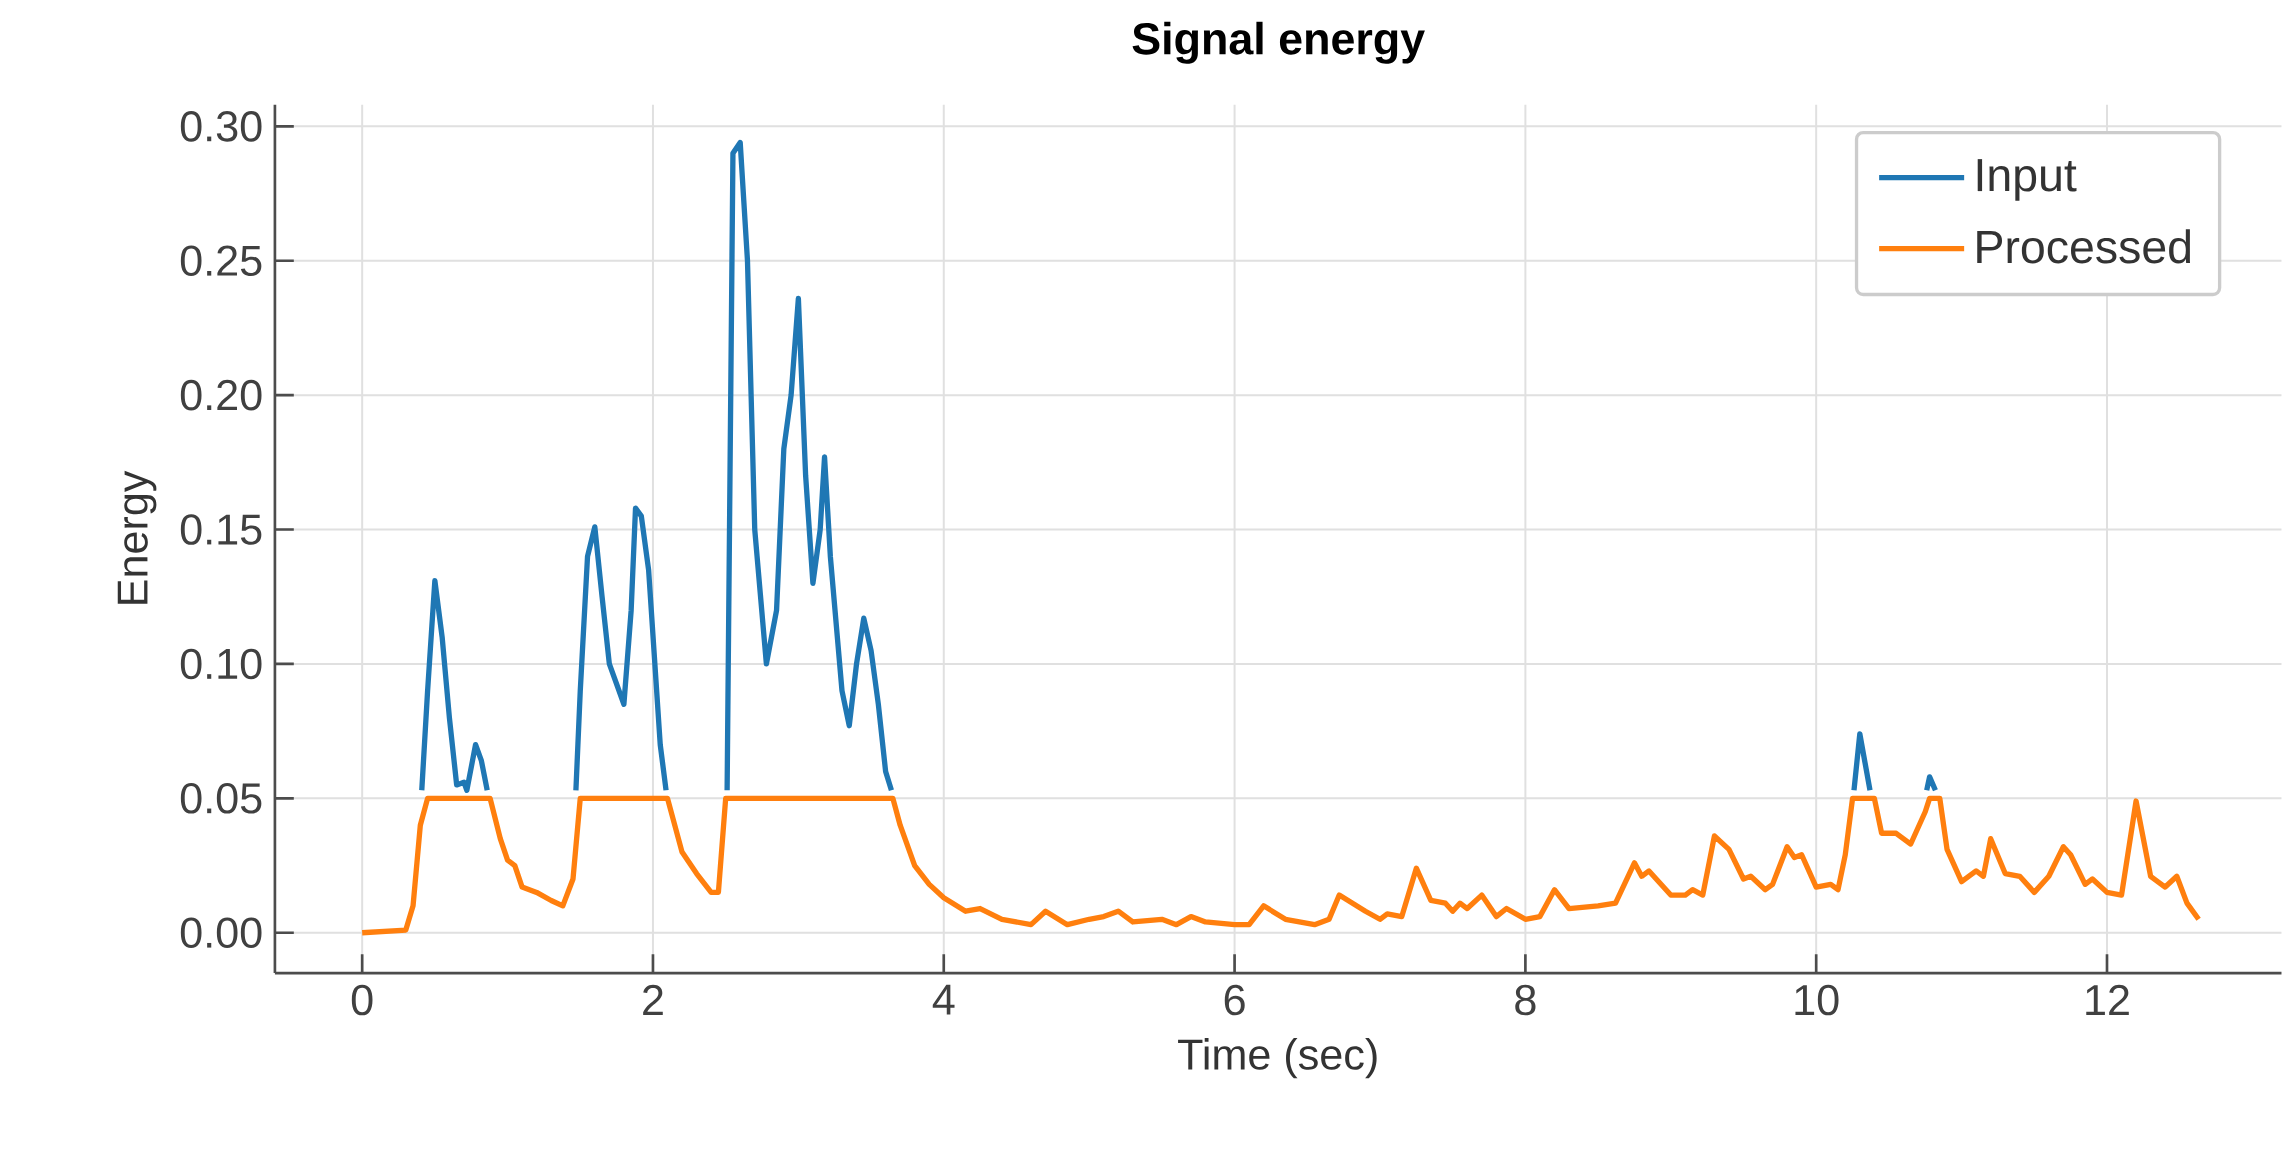  I want to click on y-tick-label: 0.30, so click(221, 126).